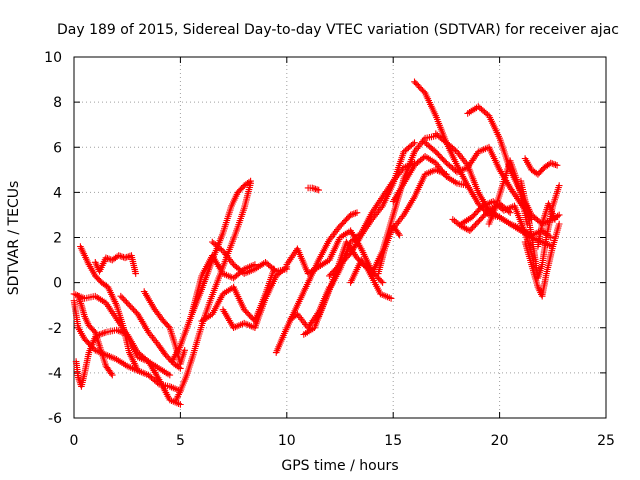  I want to click on y-tick-label: 6, so click(57, 148).